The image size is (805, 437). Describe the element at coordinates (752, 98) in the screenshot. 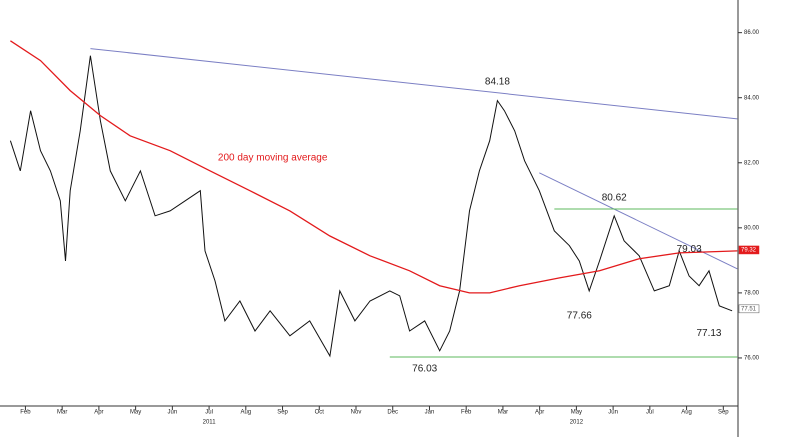

I see `y-tick-label: 84.00` at that location.